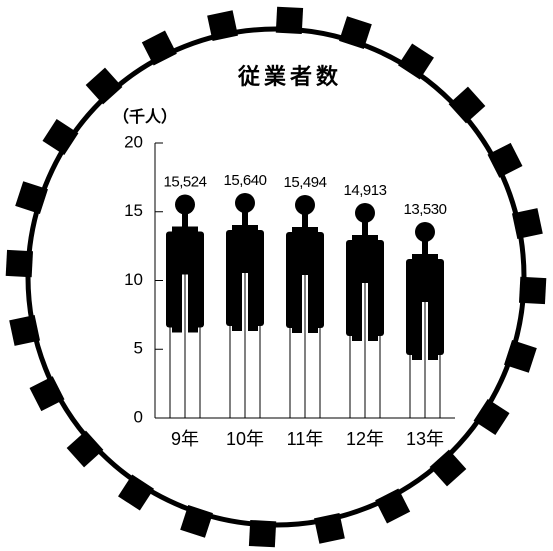 Image resolution: width=553 pixels, height=551 pixels. I want to click on value-label: 14,913, so click(365, 190).